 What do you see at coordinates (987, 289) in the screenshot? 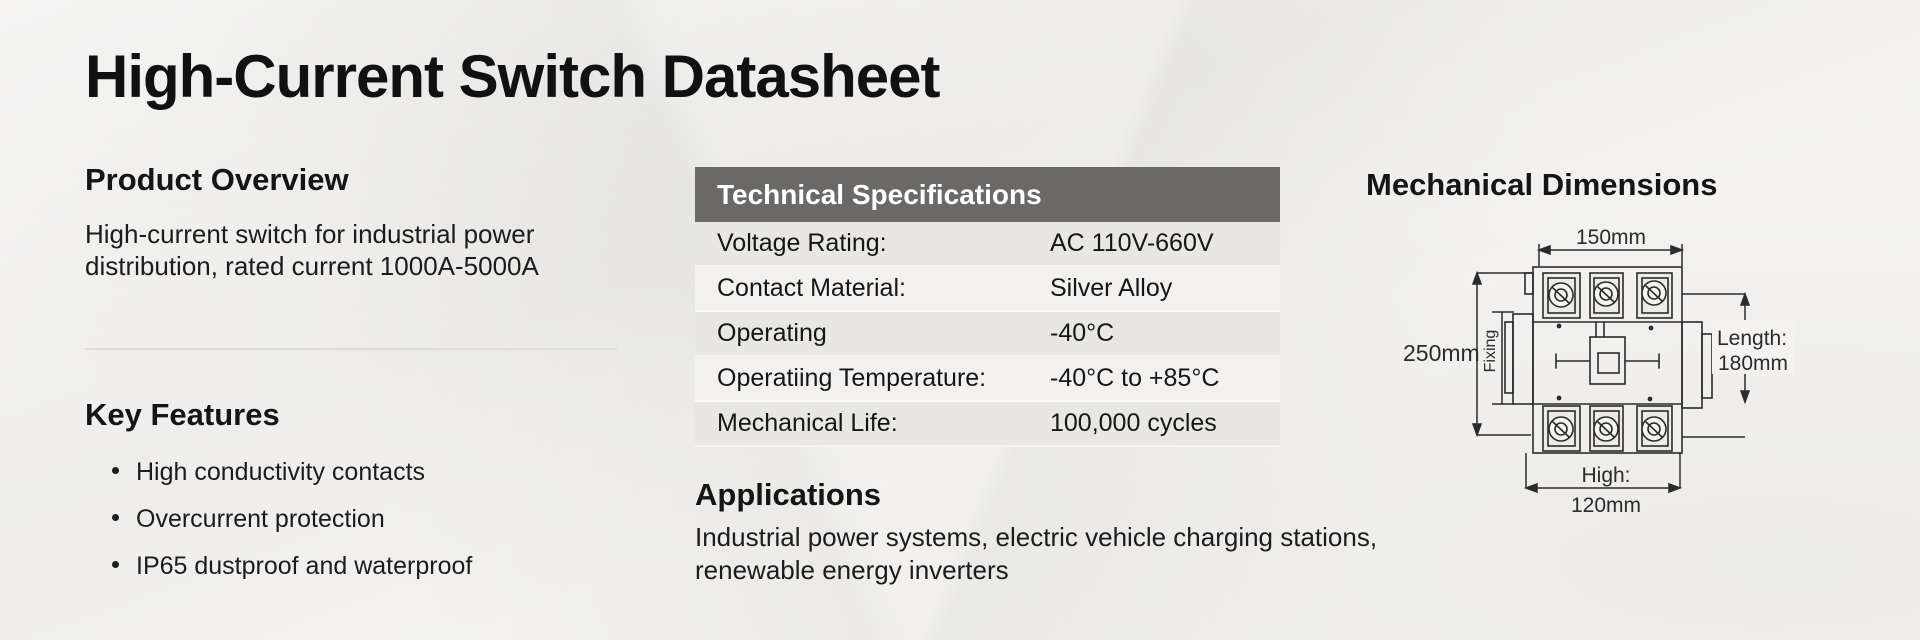
I see `table-row: Contact Material: Silver Alloy` at bounding box center [987, 289].